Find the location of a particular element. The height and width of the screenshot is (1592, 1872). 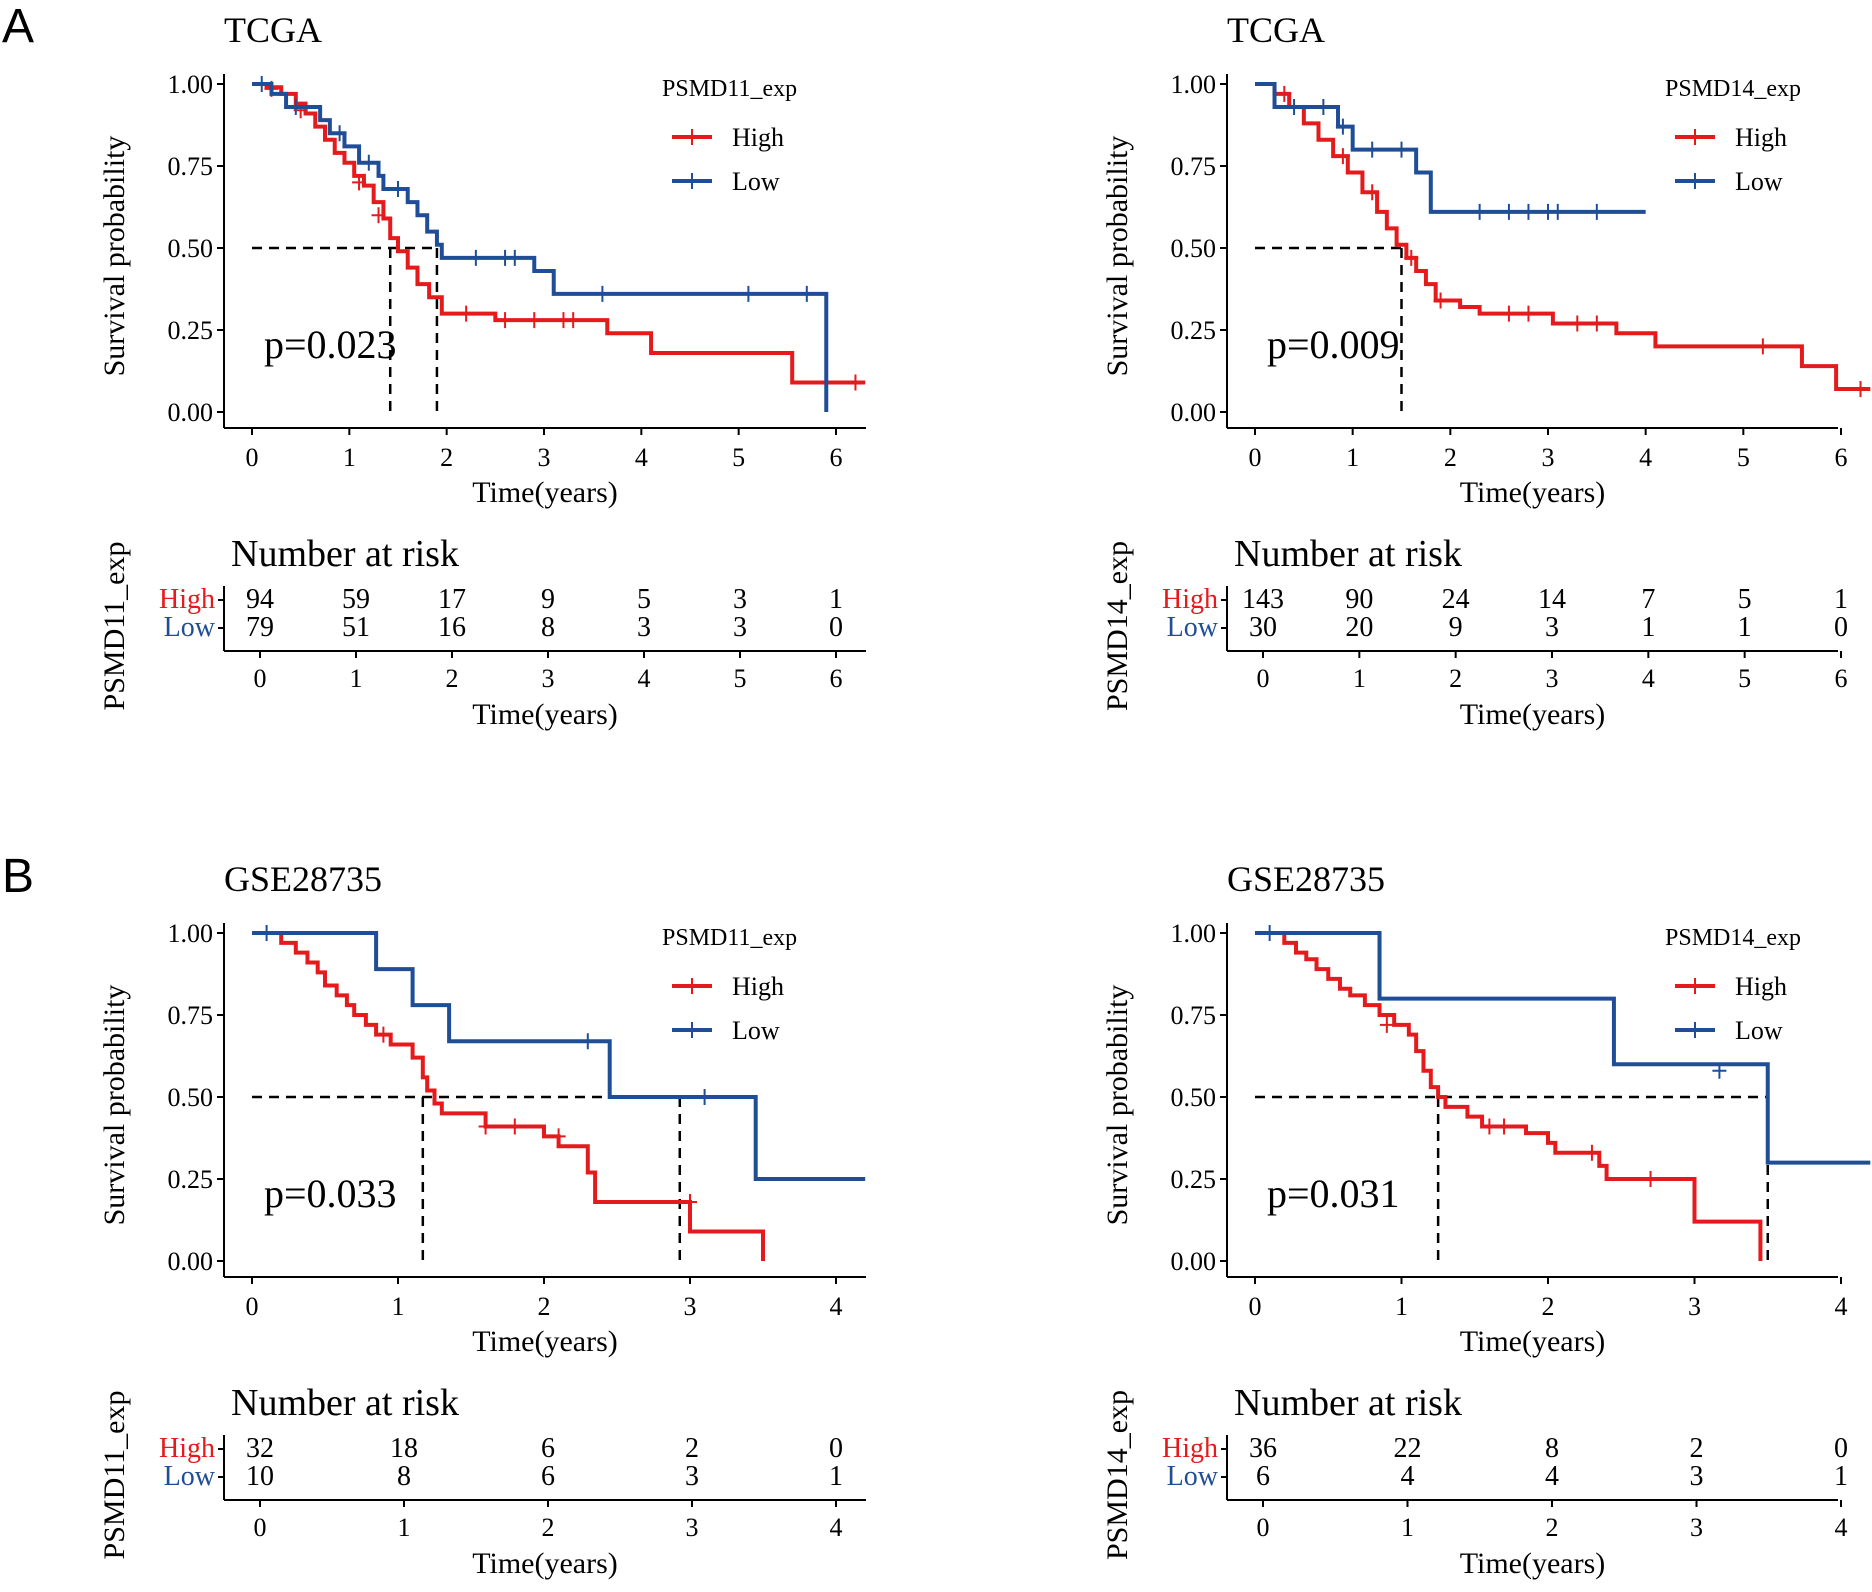

risk-x-tick-label: 3 is located at coordinates (692, 1527).